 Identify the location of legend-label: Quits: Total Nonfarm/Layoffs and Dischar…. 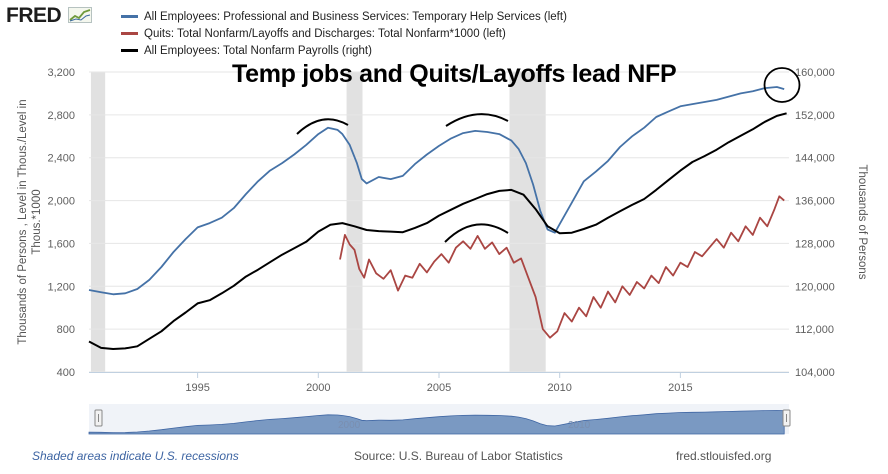
(325, 33).